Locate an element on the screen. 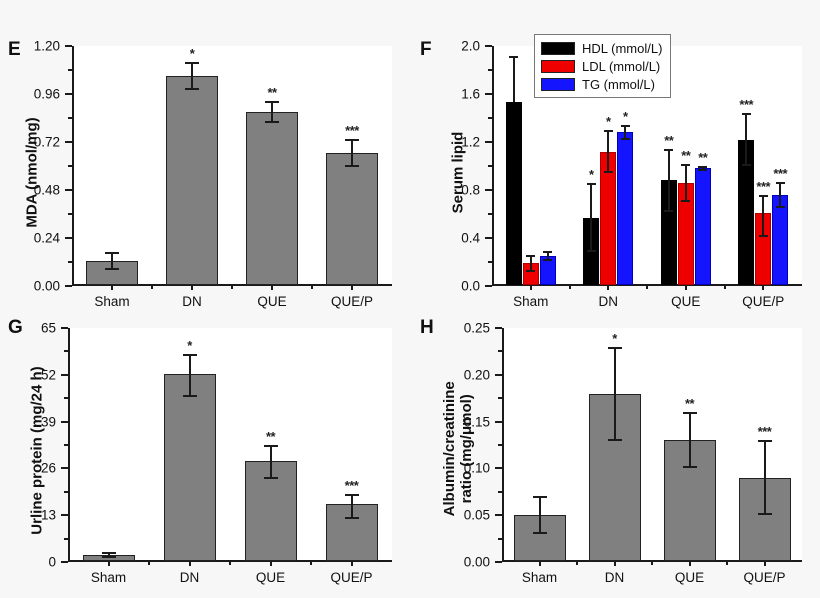 The height and width of the screenshot is (598, 820). panel-E-x-tick-label-sham: Sham is located at coordinates (112, 301).